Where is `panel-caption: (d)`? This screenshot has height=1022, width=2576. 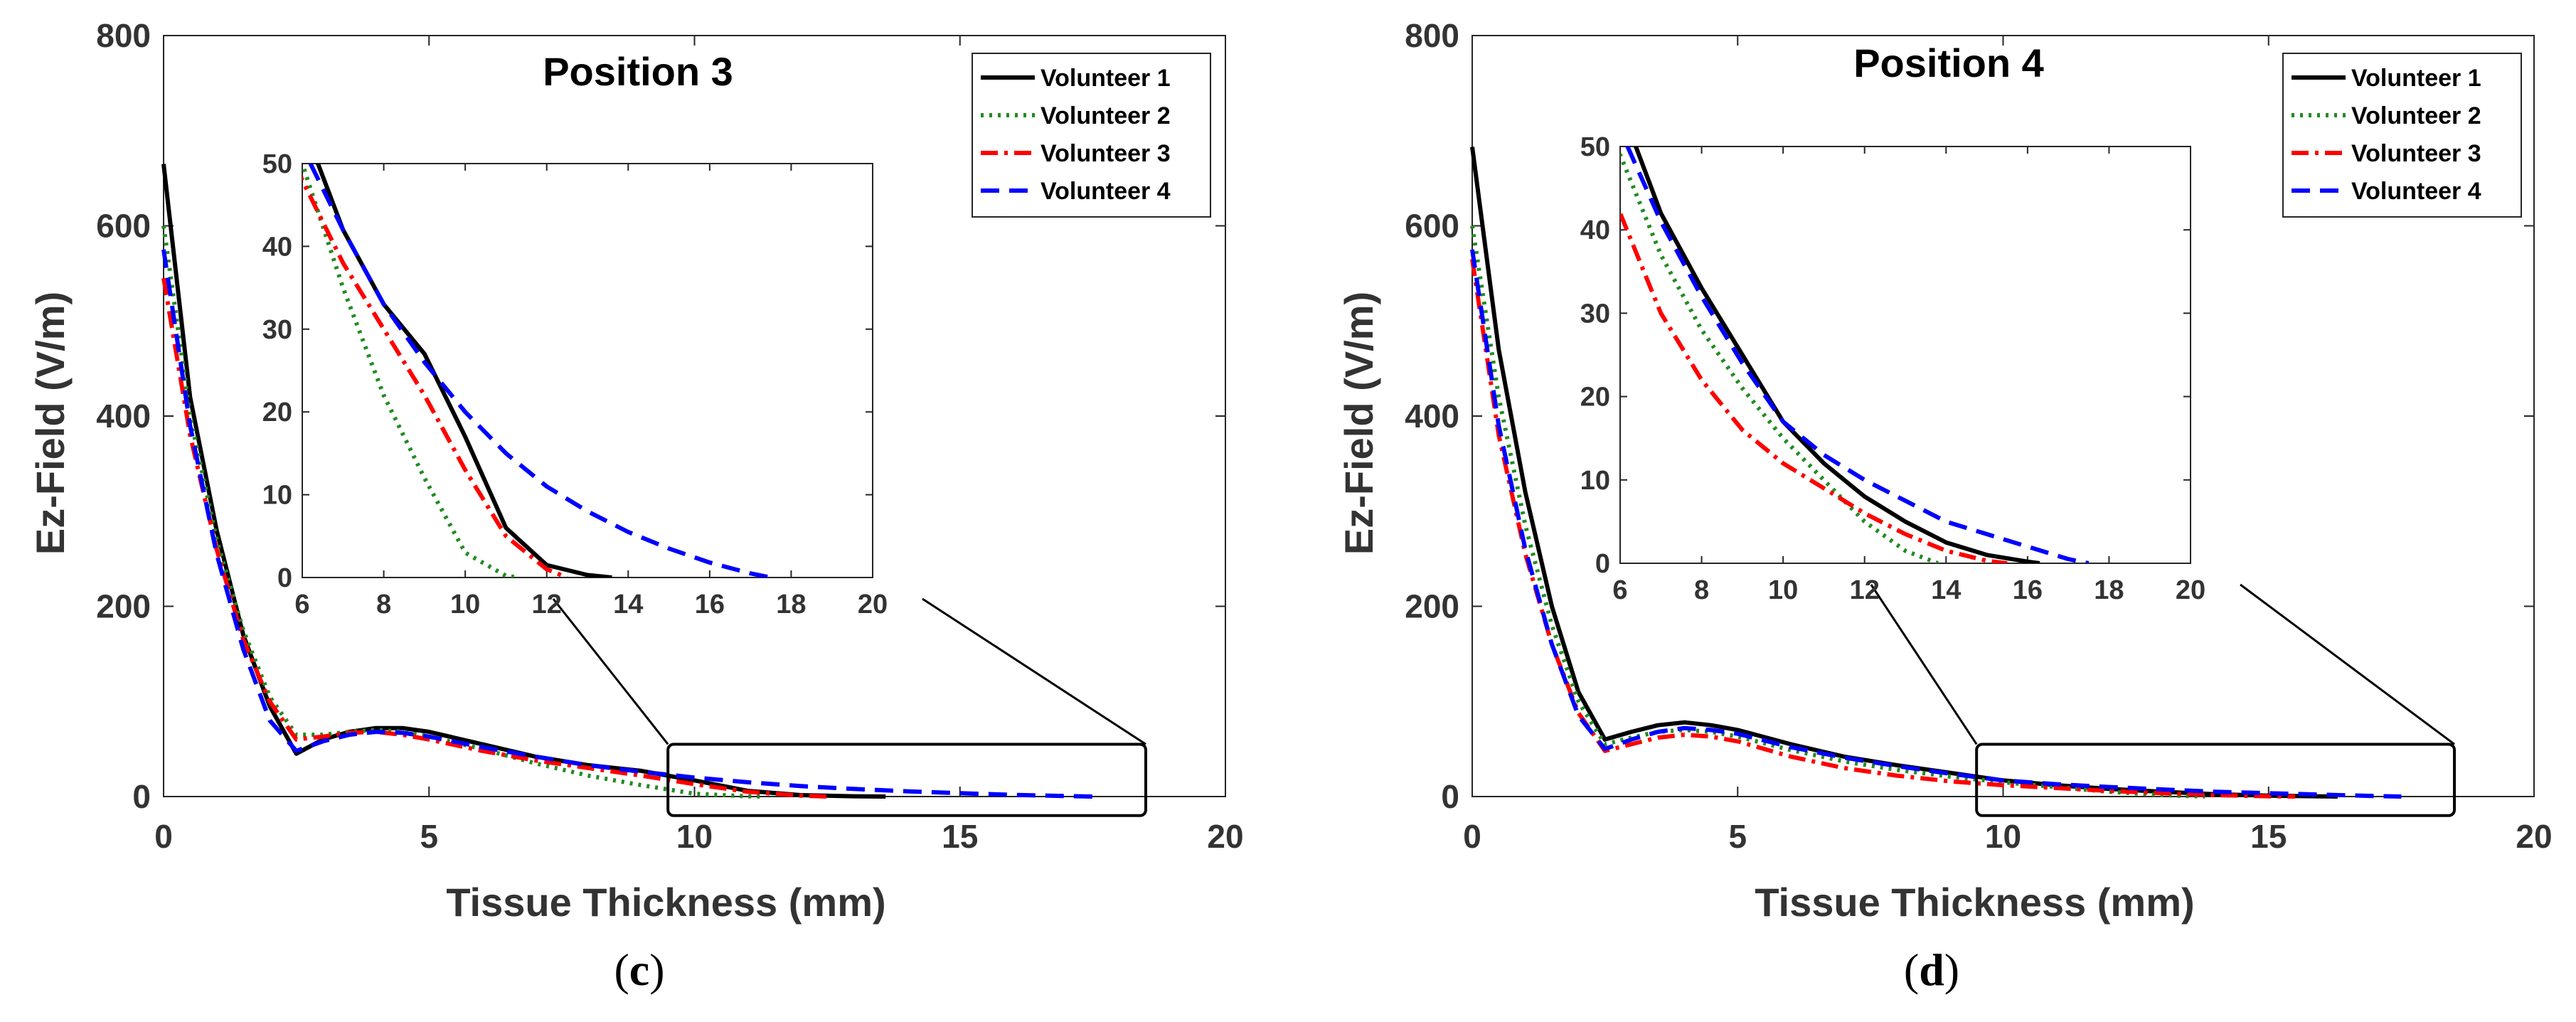 panel-caption: (d) is located at coordinates (1931, 970).